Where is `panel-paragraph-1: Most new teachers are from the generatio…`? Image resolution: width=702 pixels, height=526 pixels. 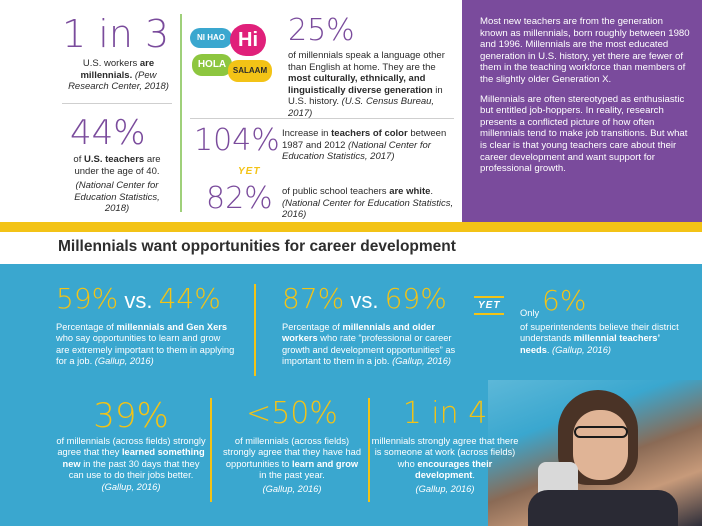 panel-paragraph-1: Most new teachers are from the generatio… is located at coordinates (585, 50).